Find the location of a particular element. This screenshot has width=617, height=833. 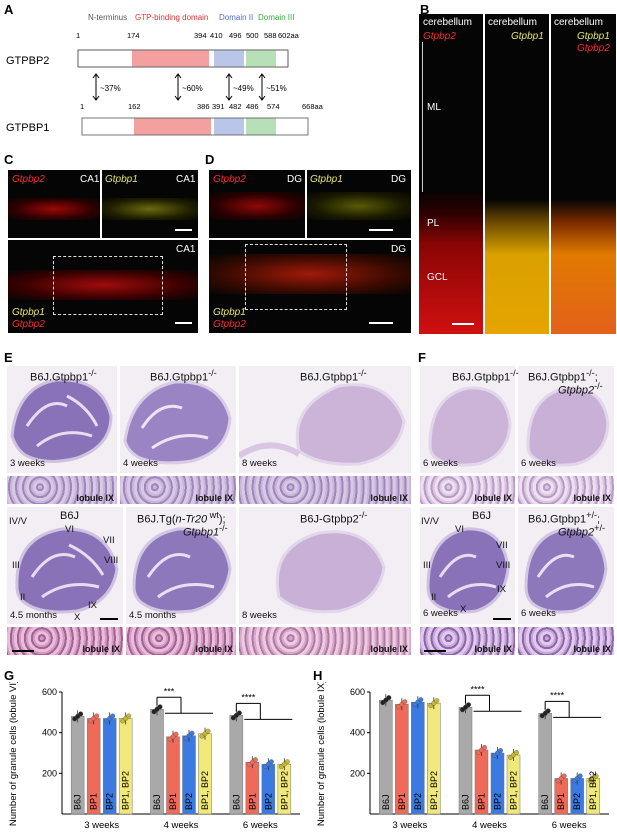

c-gene-red: Gtpbp2 is located at coordinates (28, 179).